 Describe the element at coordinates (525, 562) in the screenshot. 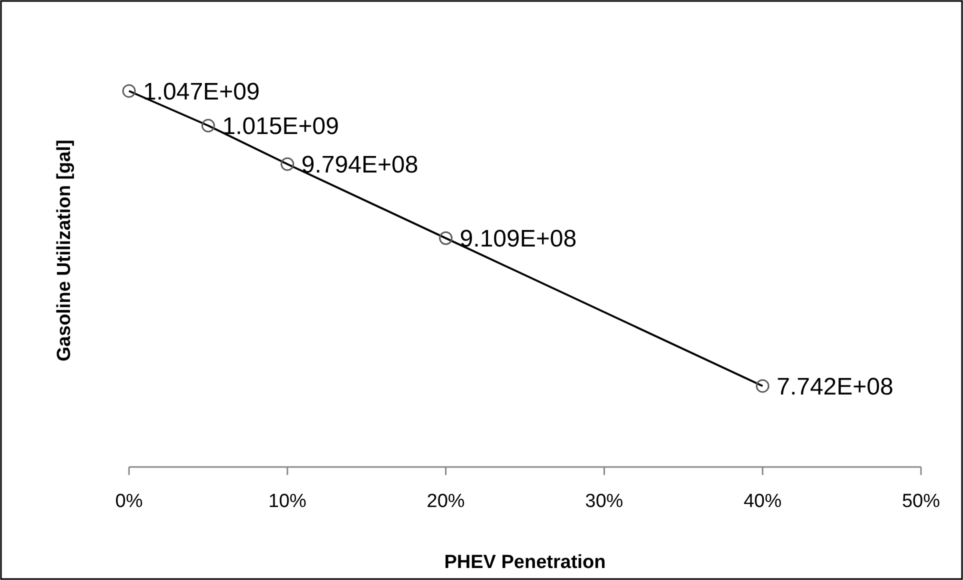

I see `x-axis-title: PHEV Penetration` at that location.